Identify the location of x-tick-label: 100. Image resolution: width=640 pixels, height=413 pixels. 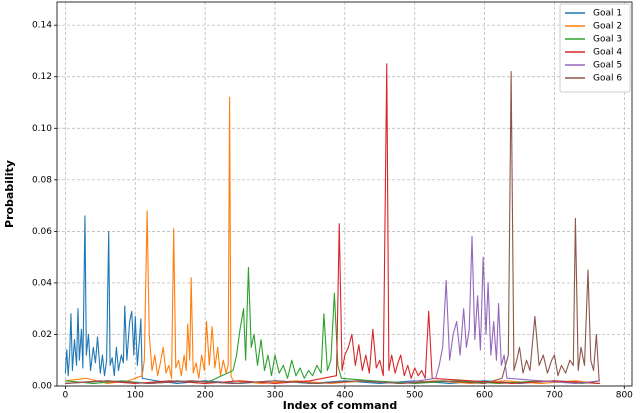
(135, 396).